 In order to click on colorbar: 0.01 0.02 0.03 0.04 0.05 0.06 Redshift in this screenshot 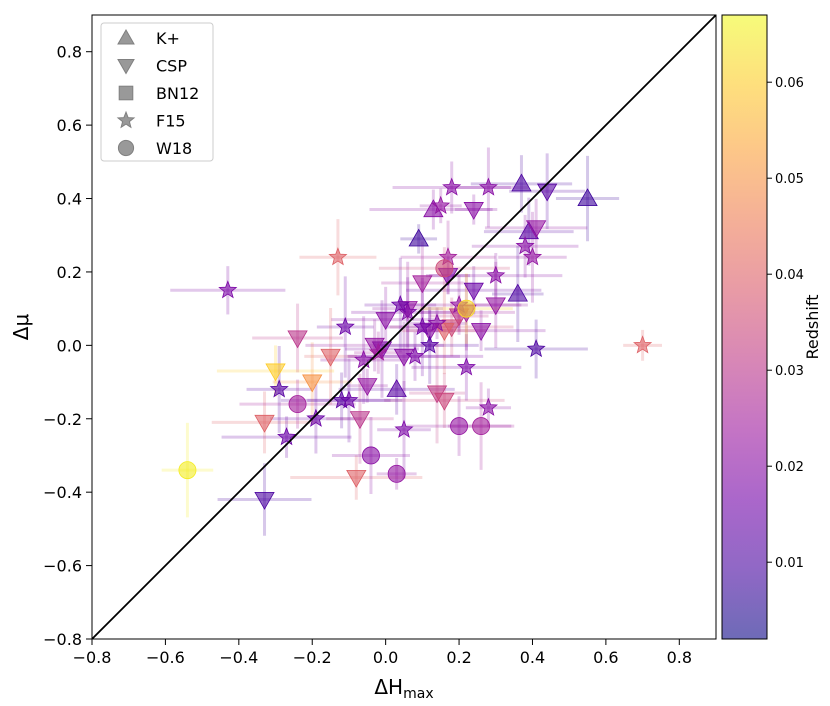, I will do `click(771, 327)`.